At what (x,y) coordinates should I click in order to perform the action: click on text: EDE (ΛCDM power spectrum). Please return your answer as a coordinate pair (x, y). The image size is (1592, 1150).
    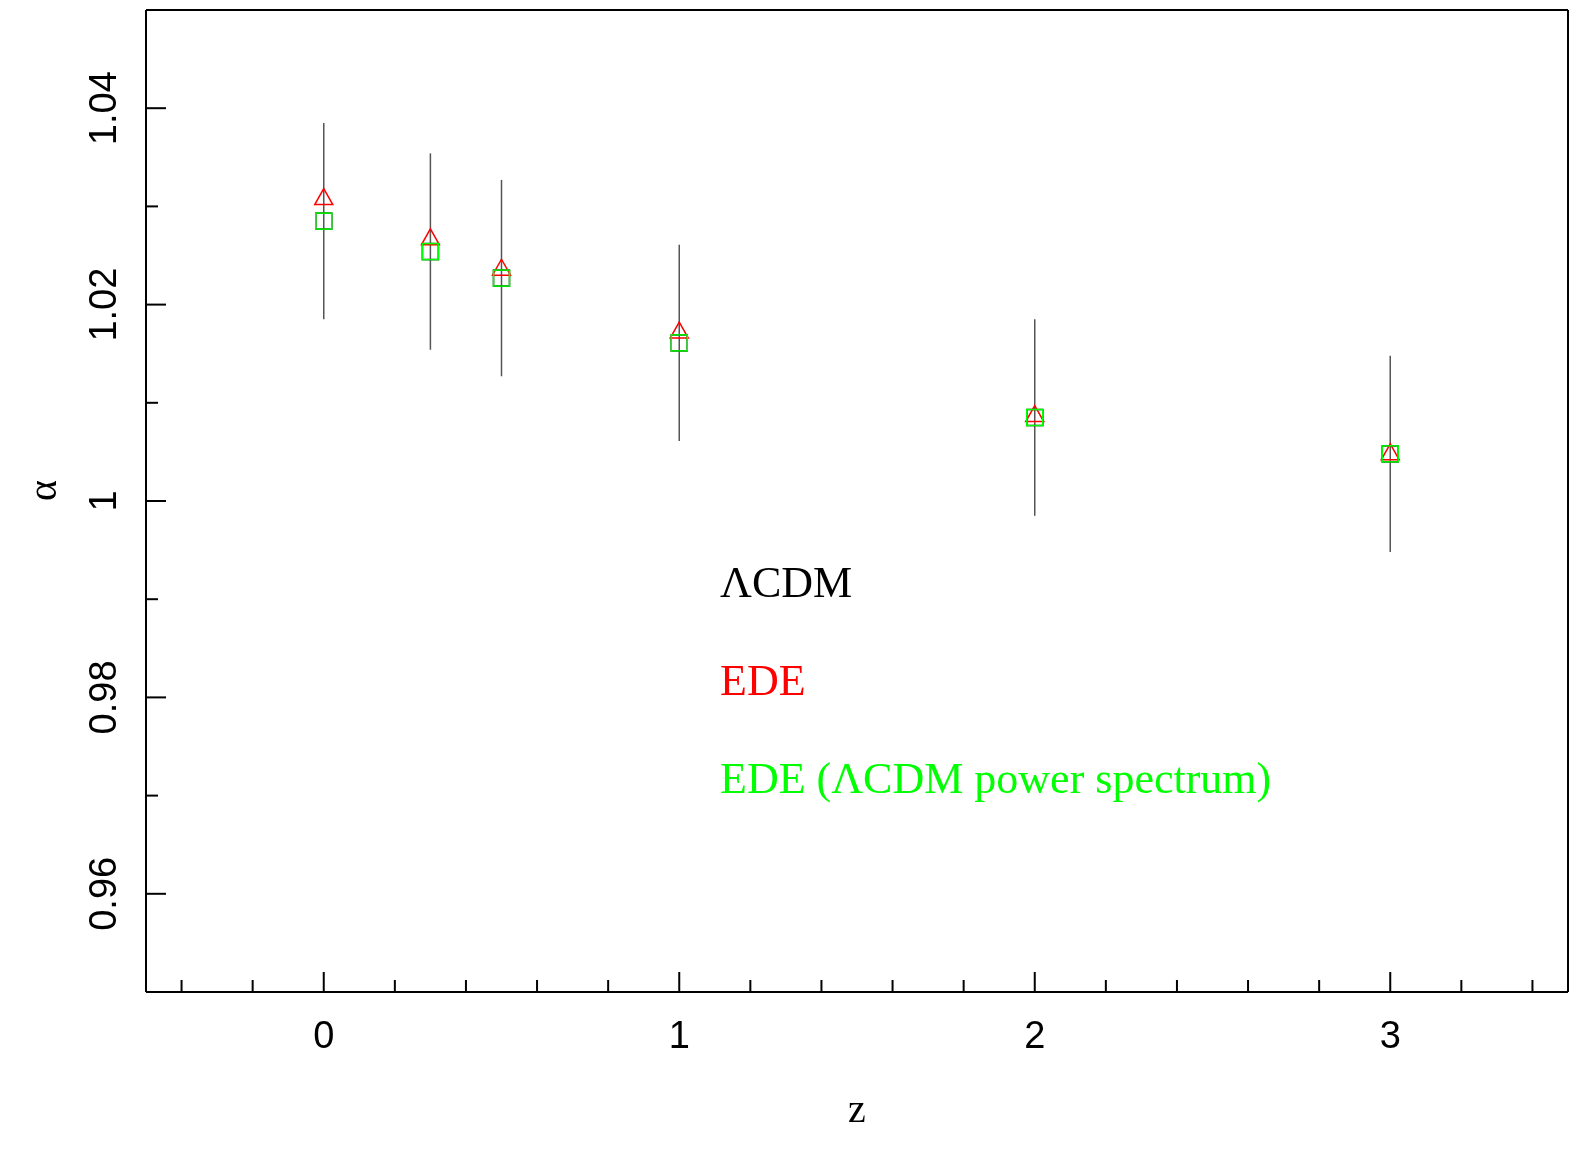
    Looking at the image, I should click on (996, 779).